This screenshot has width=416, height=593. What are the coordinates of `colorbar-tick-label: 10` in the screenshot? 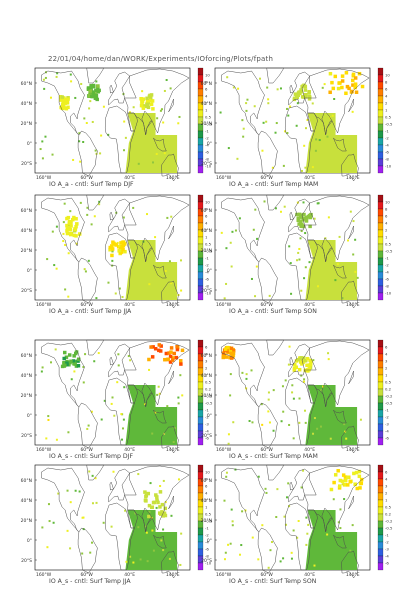 It's located at (207, 202).